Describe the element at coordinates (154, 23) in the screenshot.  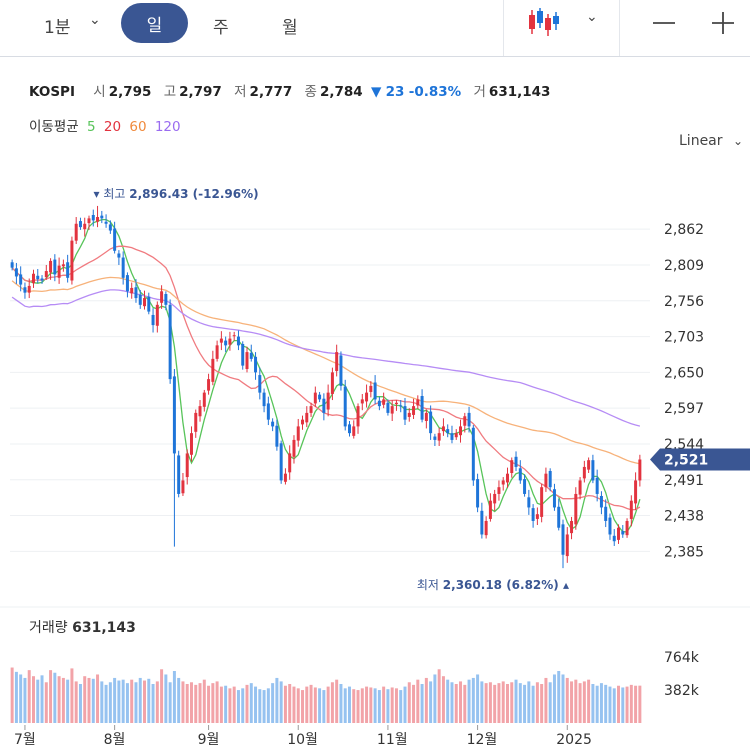
I see `period-tab-day: 일` at that location.